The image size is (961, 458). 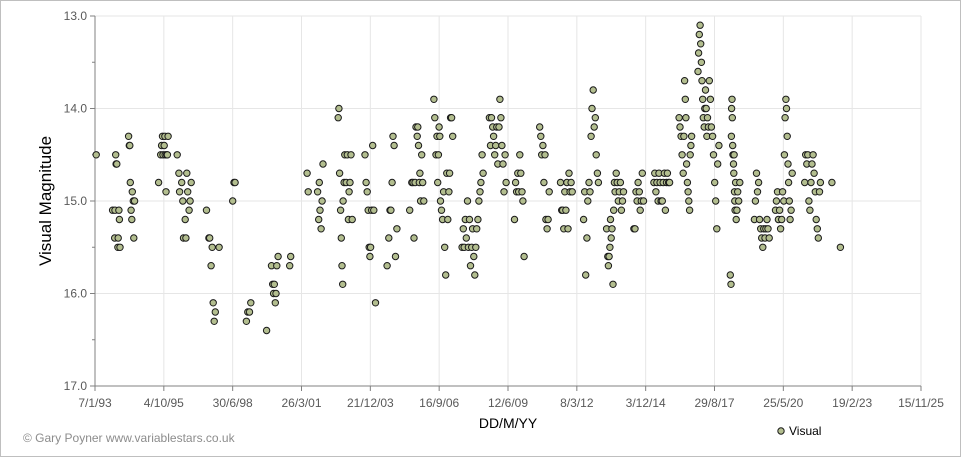 What do you see at coordinates (233, 403) in the screenshot?
I see `x-tick-label: 30/6/98` at bounding box center [233, 403].